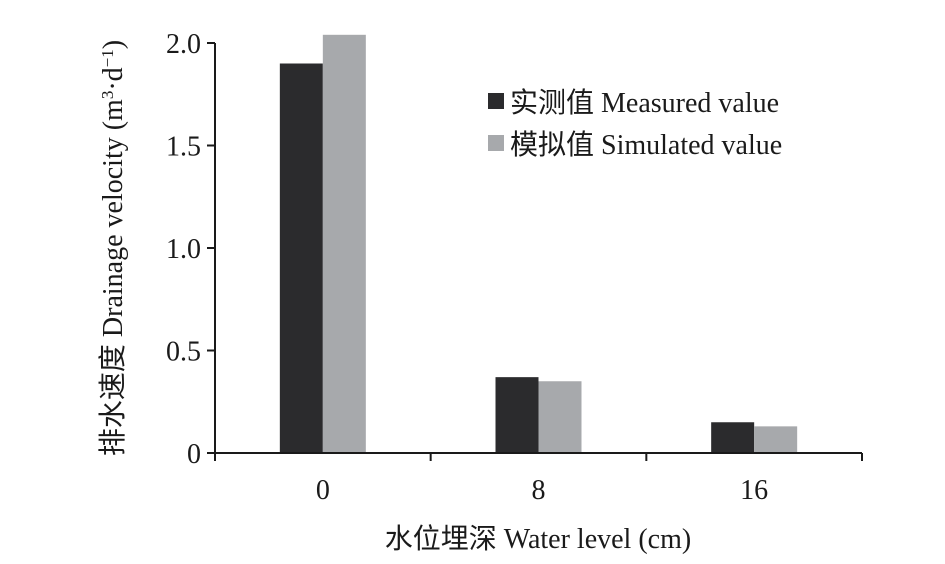  I want to click on y-ticks: 0 0.5 1.0 1.5 2.0, so click(190, 249).